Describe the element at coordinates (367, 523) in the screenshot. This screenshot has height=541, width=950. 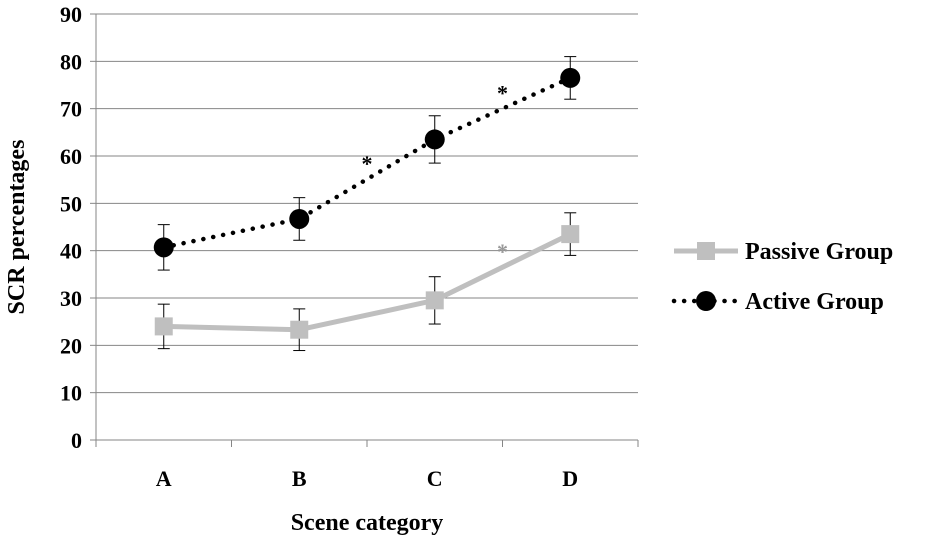
I see `x-axis-title: Scene category` at that location.